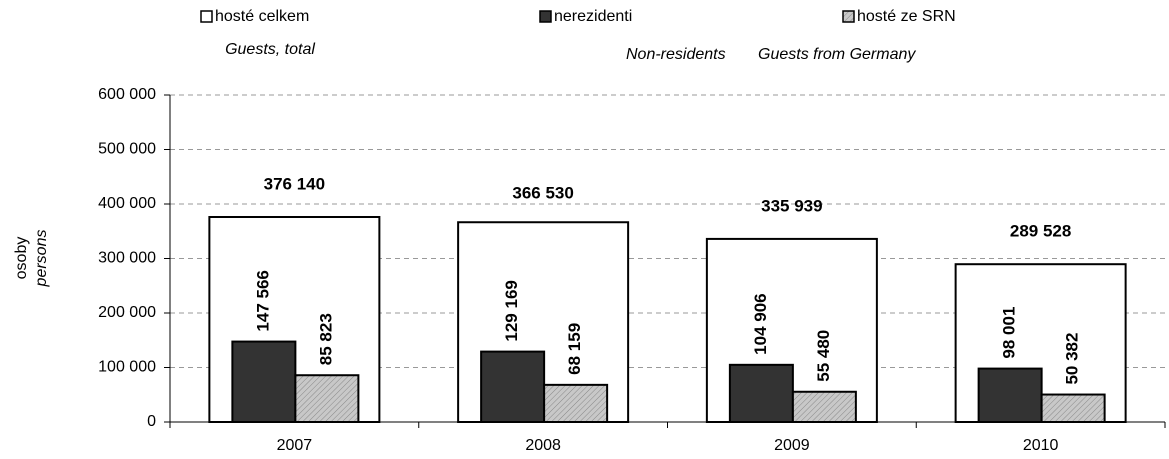 The height and width of the screenshot is (459, 1169). I want to click on x-tick-label: 2009, so click(792, 445).